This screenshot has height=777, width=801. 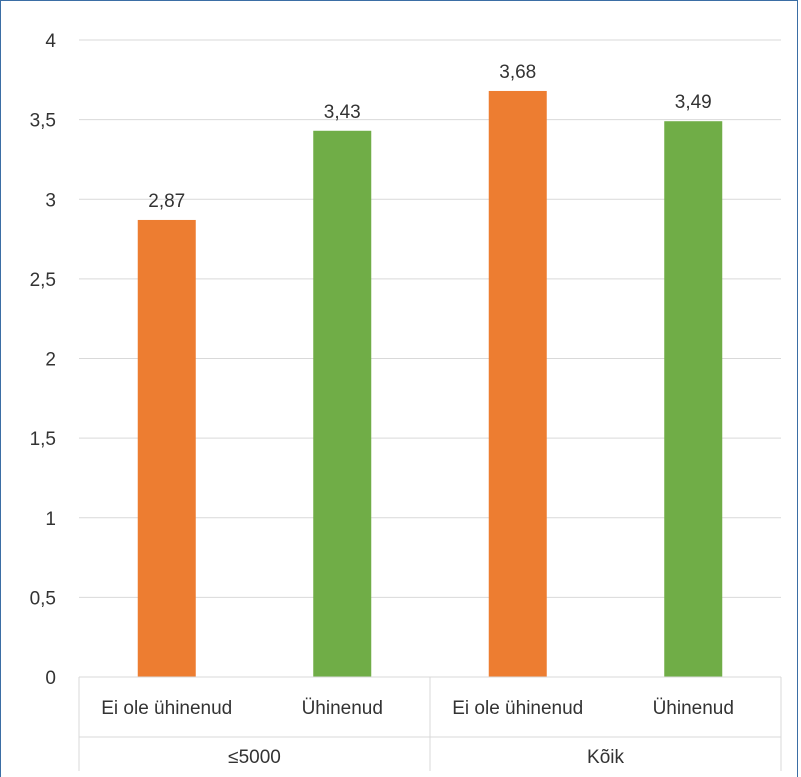 What do you see at coordinates (605, 757) in the screenshot?
I see `x-group-label: Kõik` at bounding box center [605, 757].